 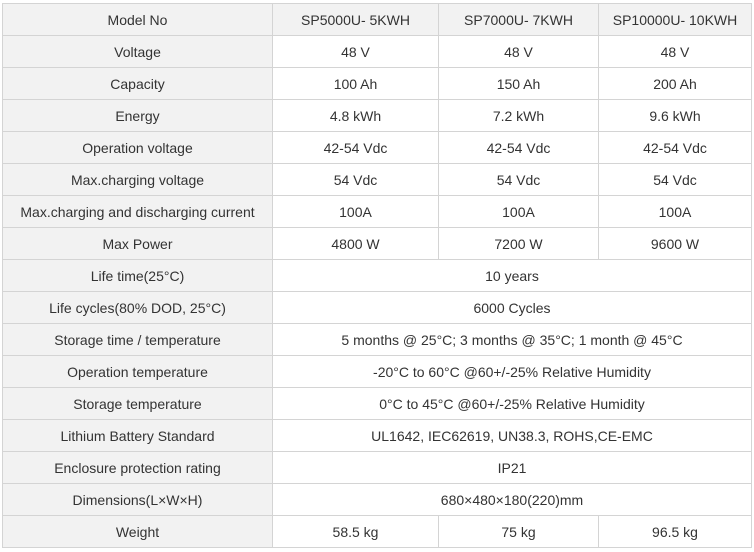 I want to click on table-row: Weight 58.5 kg 75 kg 96.5 kg, so click(x=377, y=531).